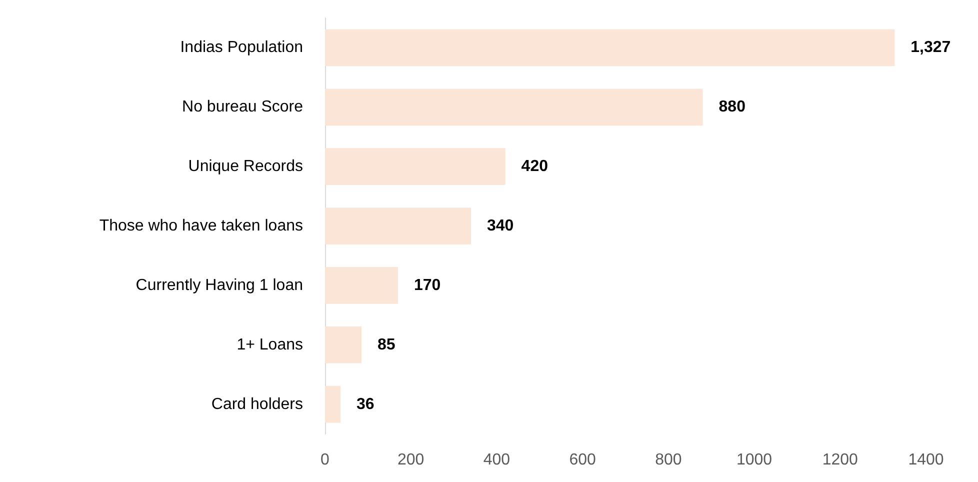 This screenshot has height=482, width=978. Describe the element at coordinates (411, 460) in the screenshot. I see `x-tick-label: 200` at that location.